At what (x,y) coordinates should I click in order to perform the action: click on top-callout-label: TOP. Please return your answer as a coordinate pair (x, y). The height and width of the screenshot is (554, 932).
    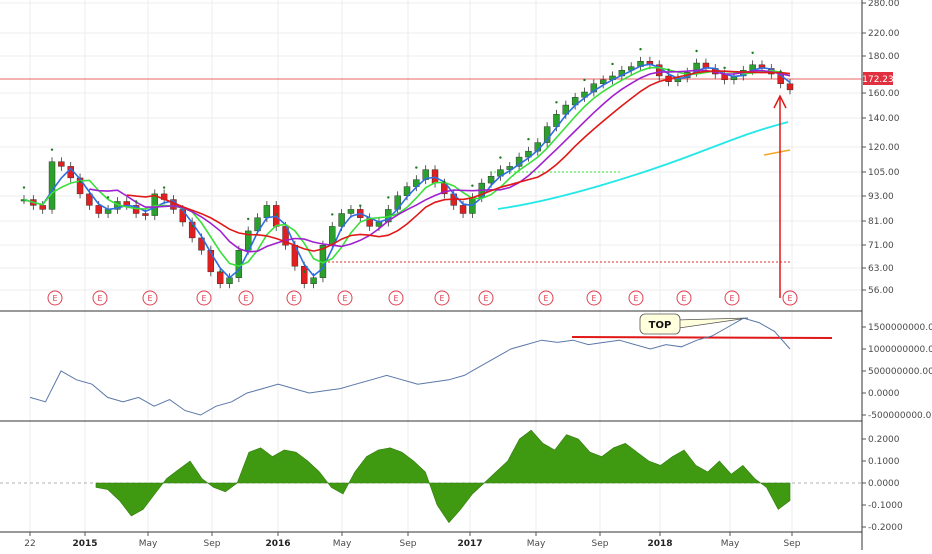
    Looking at the image, I should click on (660, 325).